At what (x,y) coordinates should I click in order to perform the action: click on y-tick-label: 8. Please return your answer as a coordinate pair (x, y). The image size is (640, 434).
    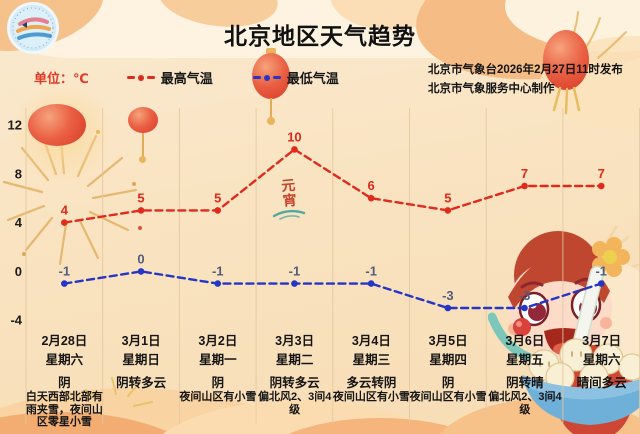
    Looking at the image, I should click on (18, 173).